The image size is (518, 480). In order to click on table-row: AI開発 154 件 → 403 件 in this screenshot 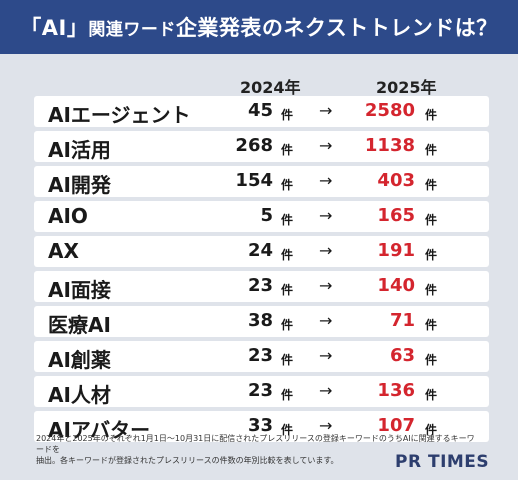, I will do `click(261, 181)`.